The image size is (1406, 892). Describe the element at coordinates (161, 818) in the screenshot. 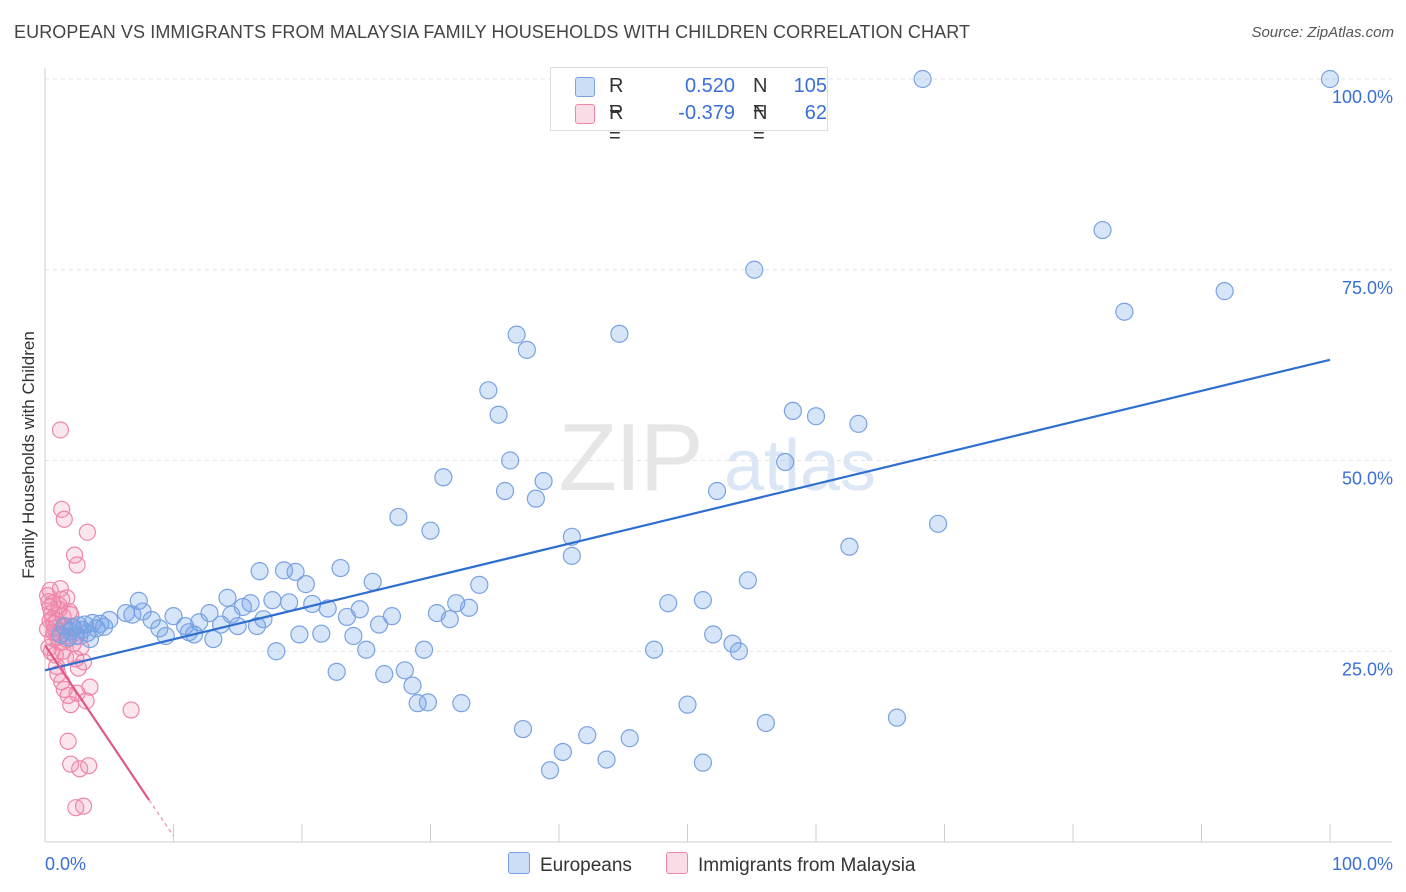

I see `trend-line-immigrants-from-malaysia-extension` at that location.